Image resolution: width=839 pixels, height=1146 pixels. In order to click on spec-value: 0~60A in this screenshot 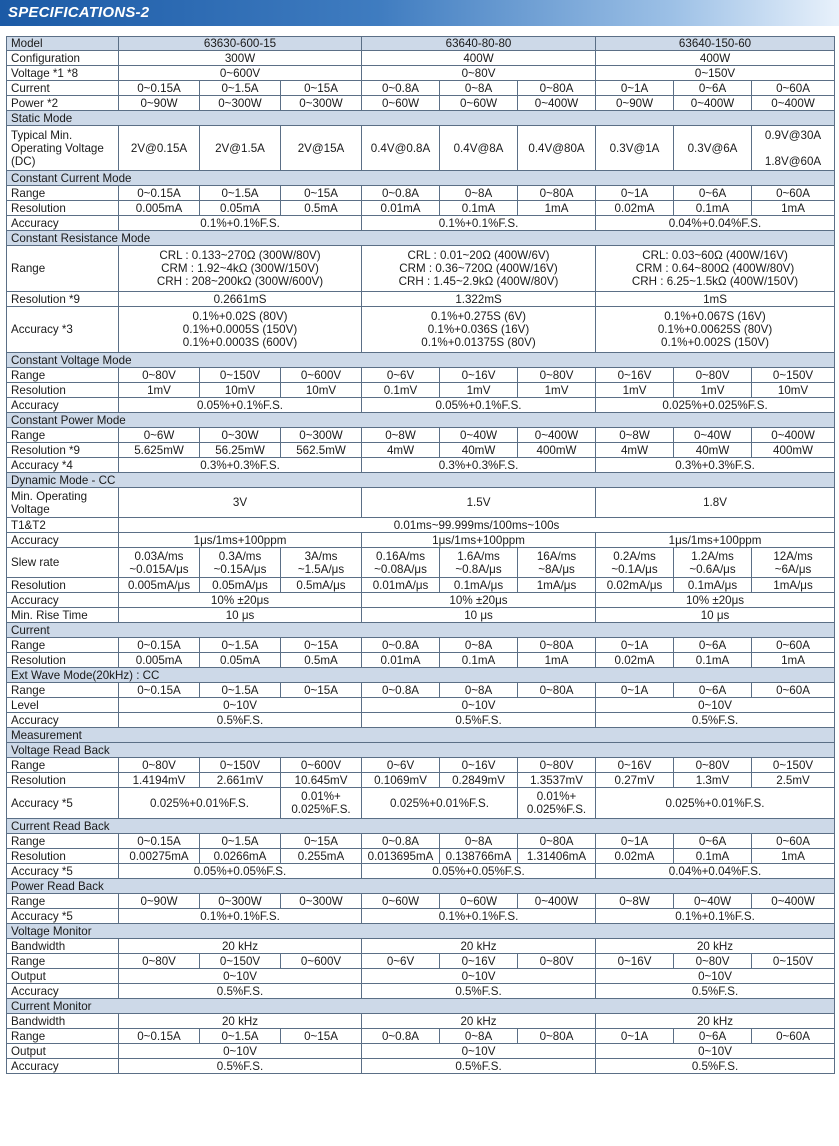, I will do `click(793, 1036)`.